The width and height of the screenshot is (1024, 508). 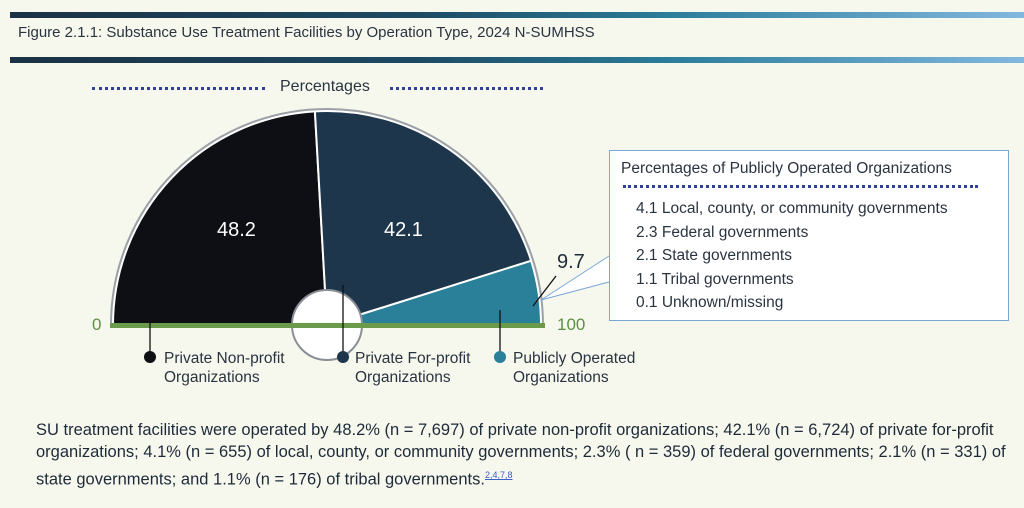 What do you see at coordinates (343, 357) in the screenshot?
I see `legend-dot-forprofit` at bounding box center [343, 357].